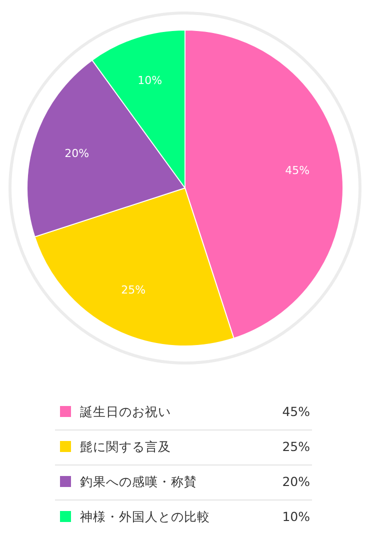 The height and width of the screenshot is (545, 367). Describe the element at coordinates (296, 516) in the screenshot. I see `text: 10%` at that location.